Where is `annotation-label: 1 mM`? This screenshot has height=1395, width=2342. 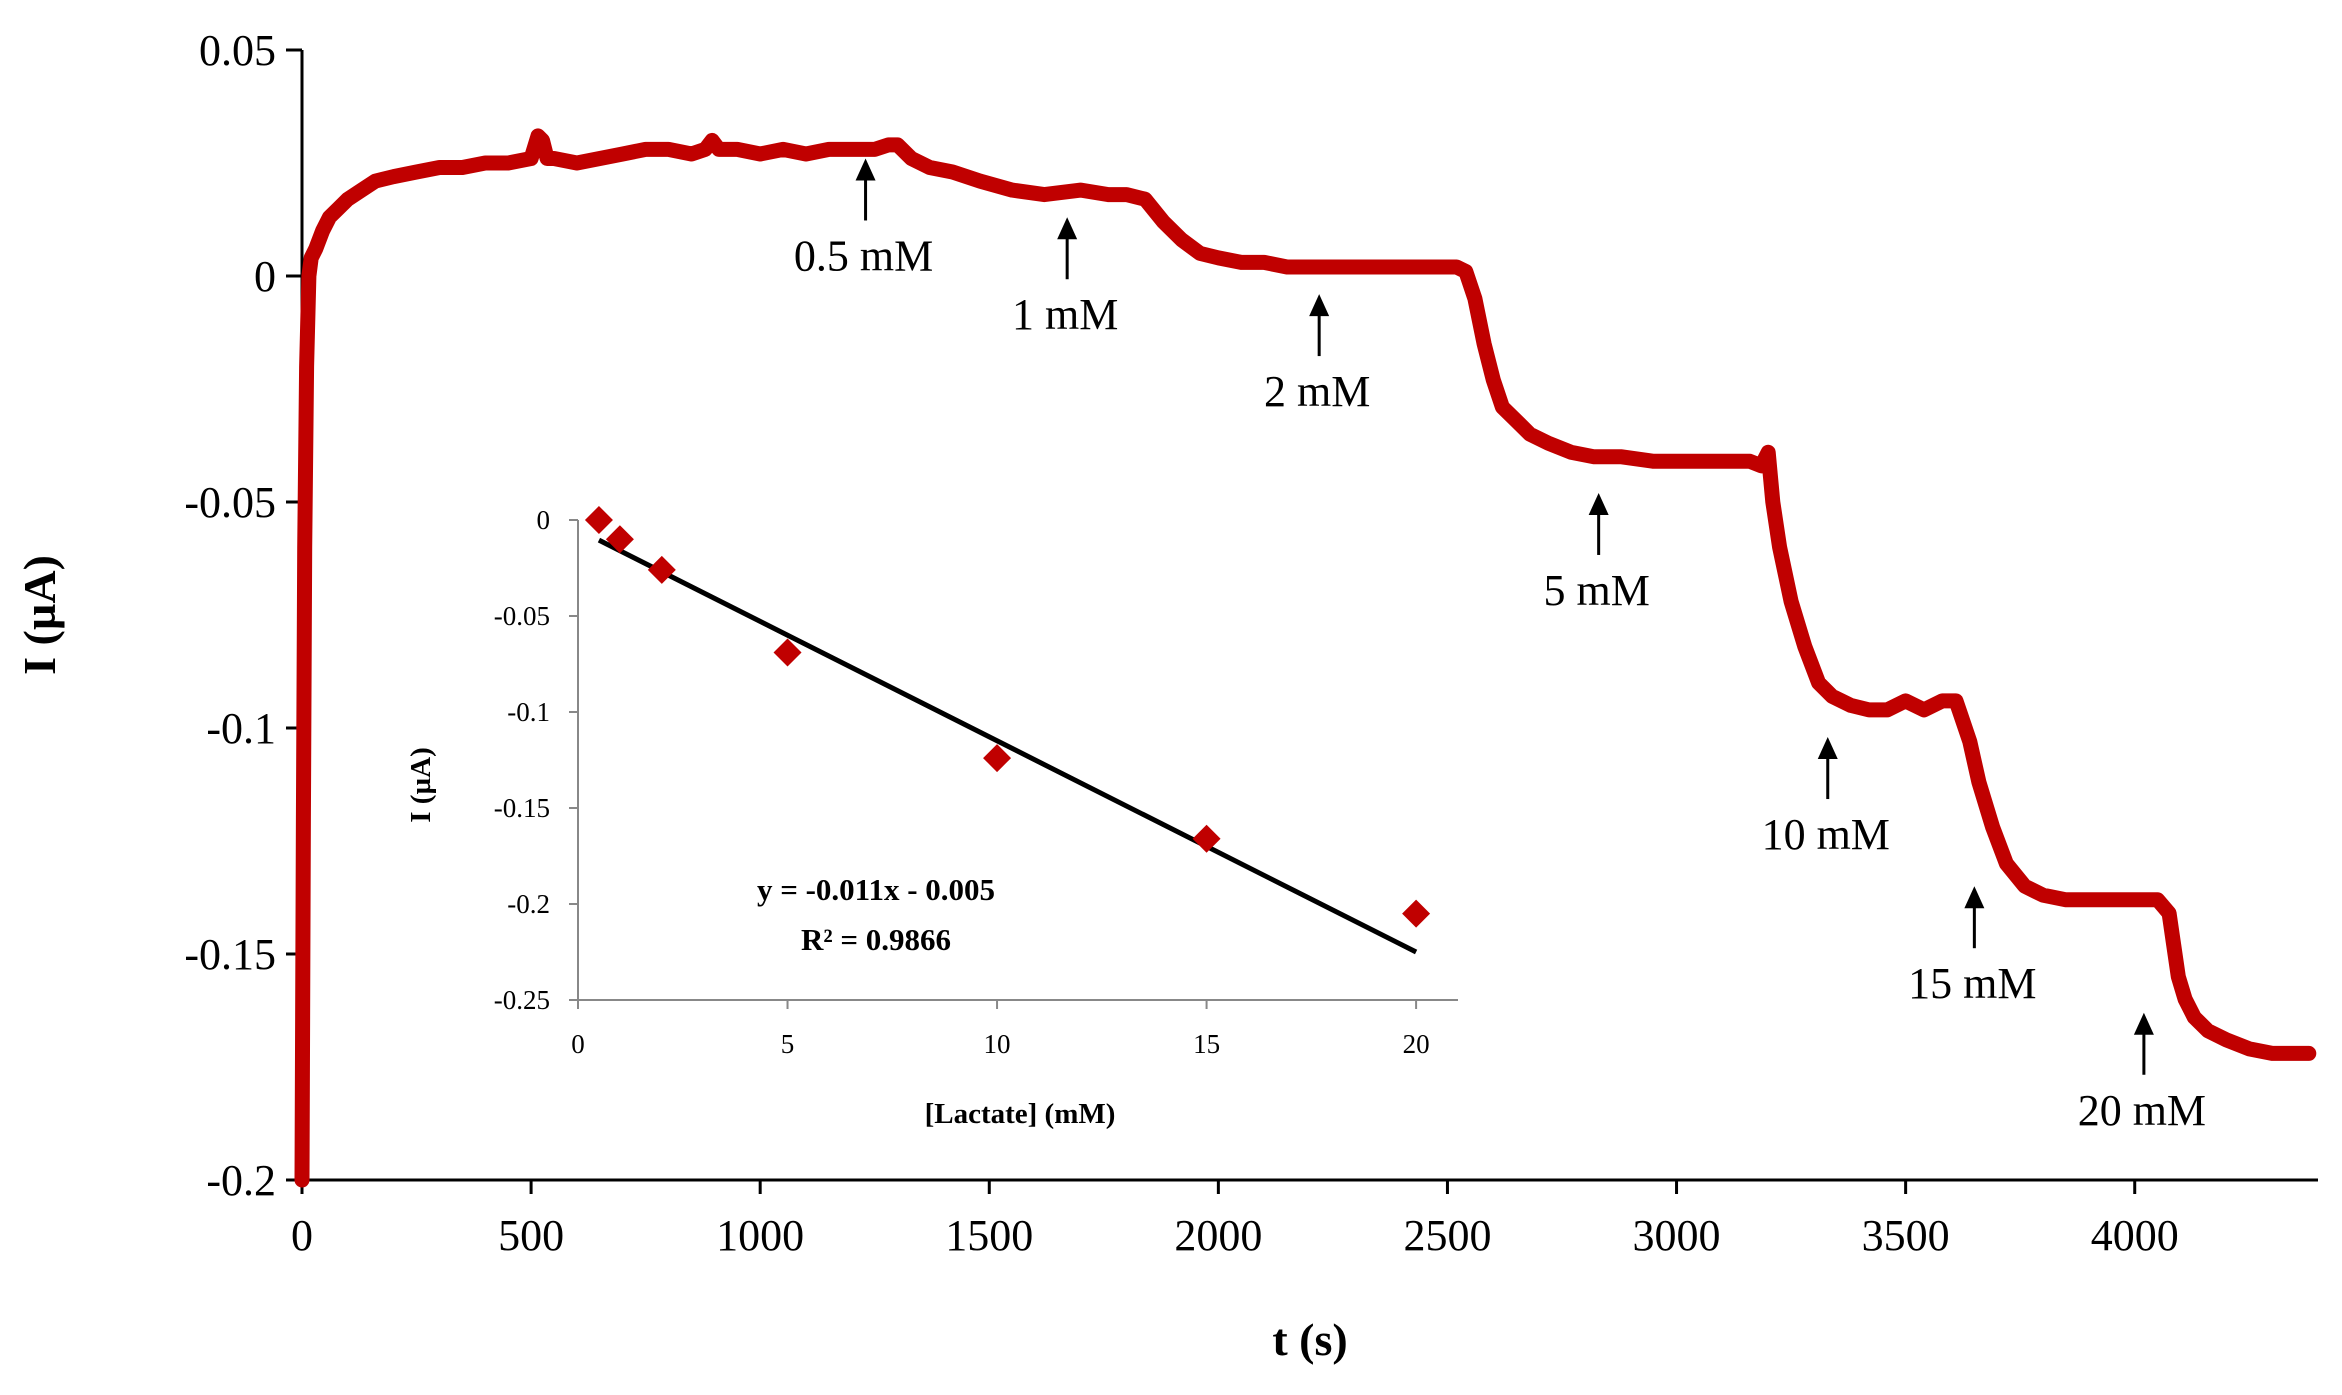
annotation-label: 1 mM is located at coordinates (1065, 314).